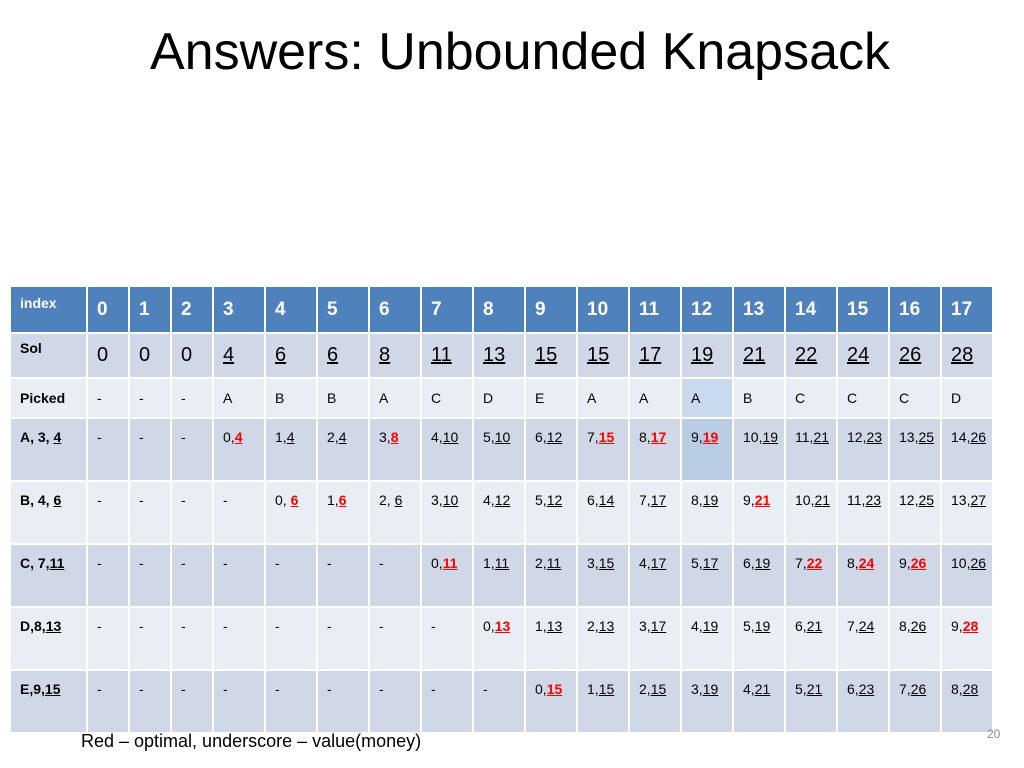  Describe the element at coordinates (915, 701) in the screenshot. I see `item-cell: 7,26` at that location.